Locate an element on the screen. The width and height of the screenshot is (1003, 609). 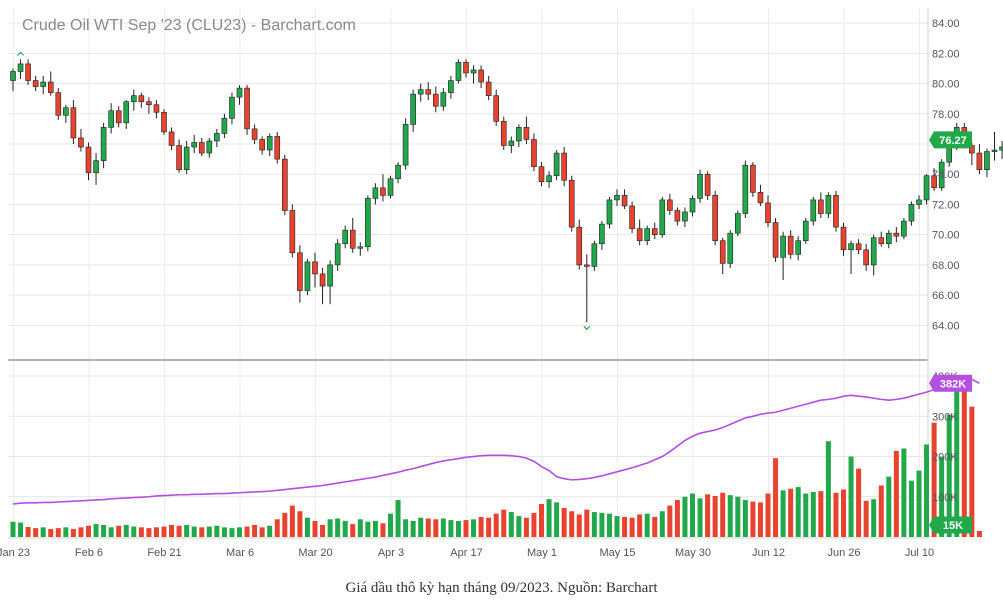
x-tick-label: Mar 20 is located at coordinates (315, 553).